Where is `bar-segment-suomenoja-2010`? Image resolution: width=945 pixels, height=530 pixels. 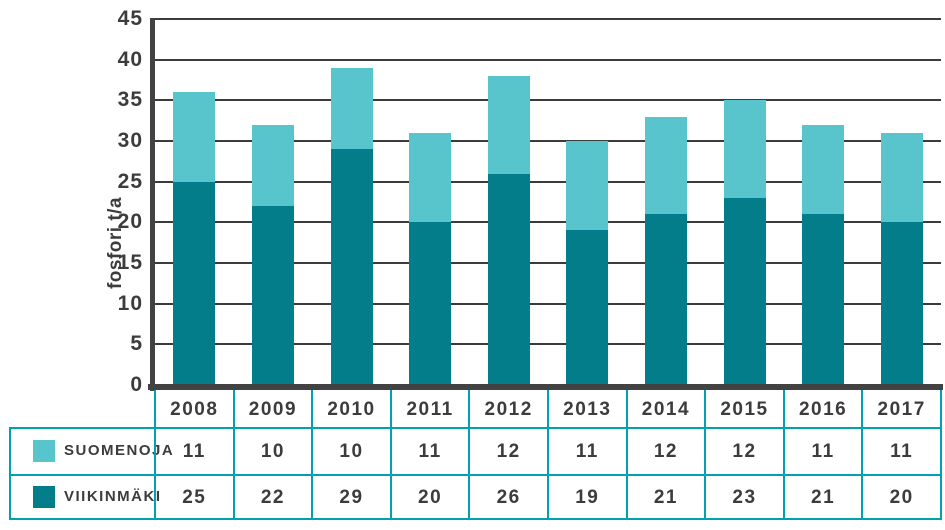 bar-segment-suomenoja-2010 is located at coordinates (351, 108).